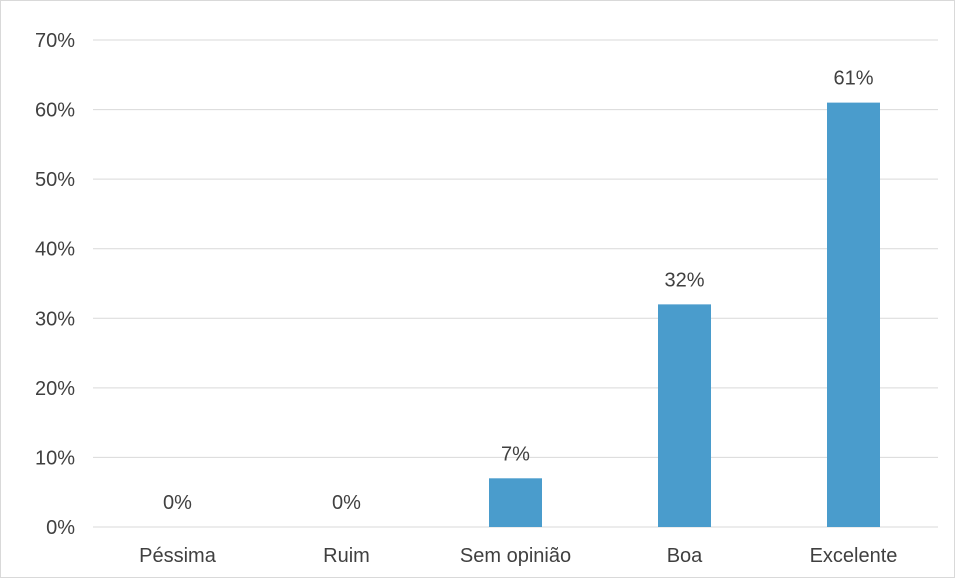  Describe the element at coordinates (55, 180) in the screenshot. I see `y-tick-label: 50%` at that location.